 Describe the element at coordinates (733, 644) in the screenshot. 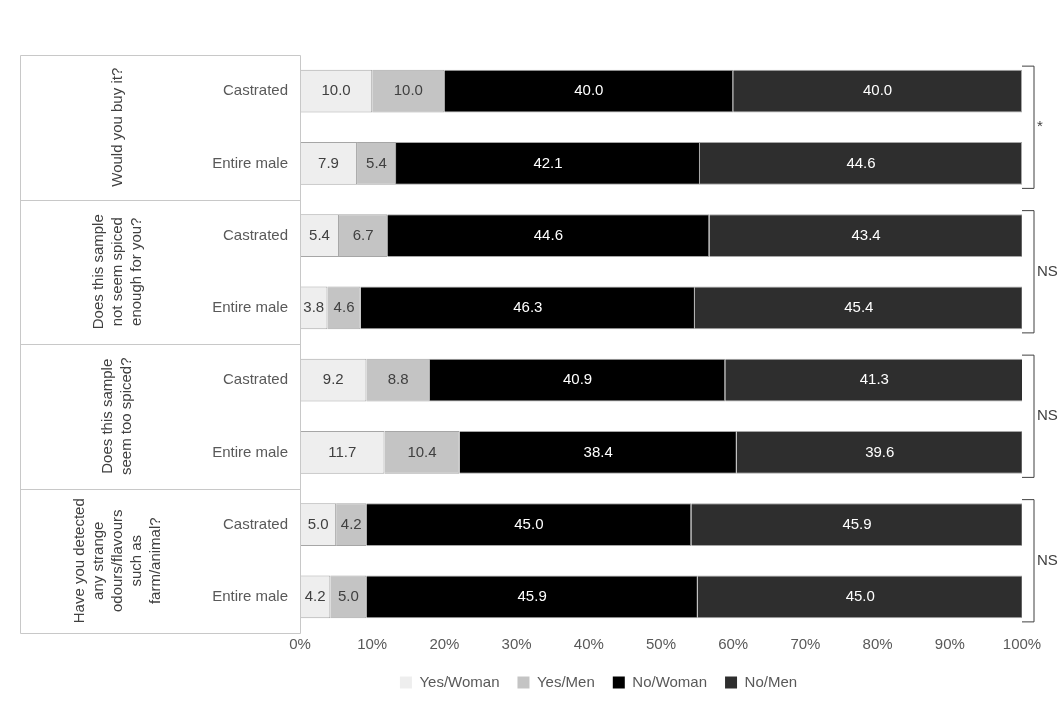

I see `x-tick-label: 60%` at that location.